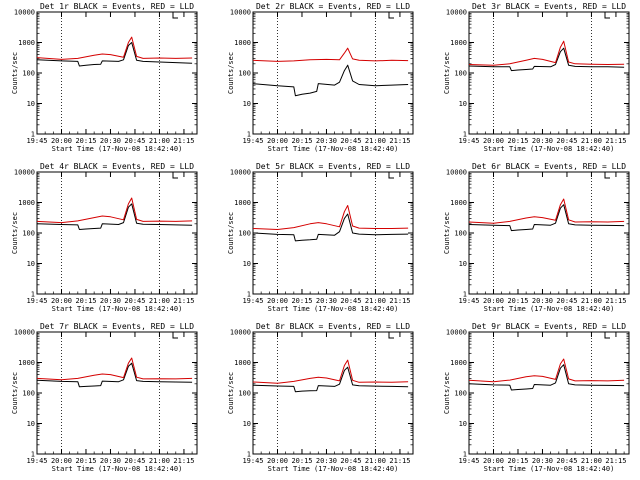 The width and height of the screenshot is (640, 480). What do you see at coordinates (117, 326) in the screenshot?
I see `panel-title: Det 7r BLACK = Events, RED = LLD` at bounding box center [117, 326].